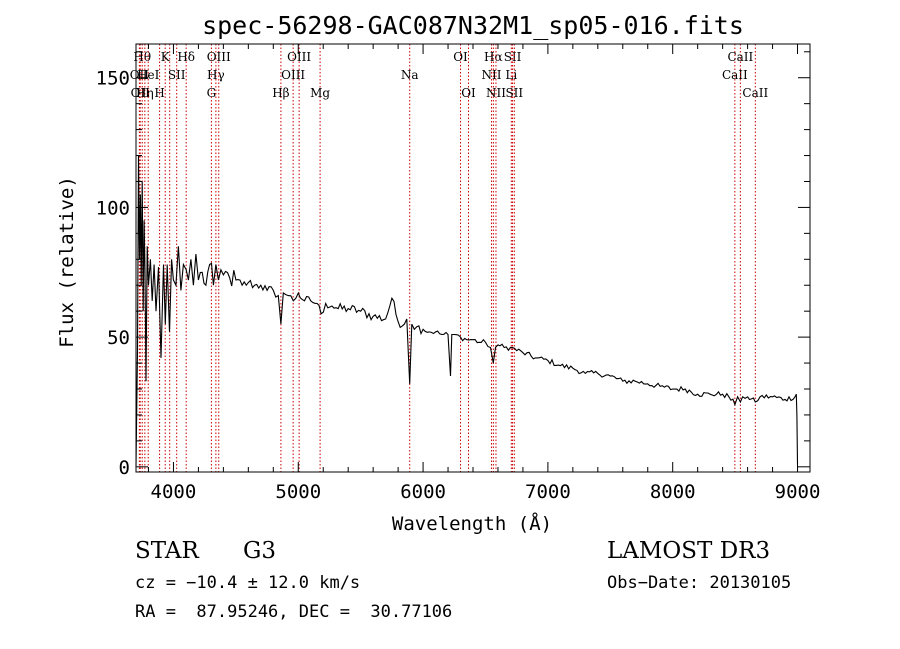 The image size is (900, 649). Describe the element at coordinates (511, 75) in the screenshot. I see `spectral-line-label: Li` at that location.